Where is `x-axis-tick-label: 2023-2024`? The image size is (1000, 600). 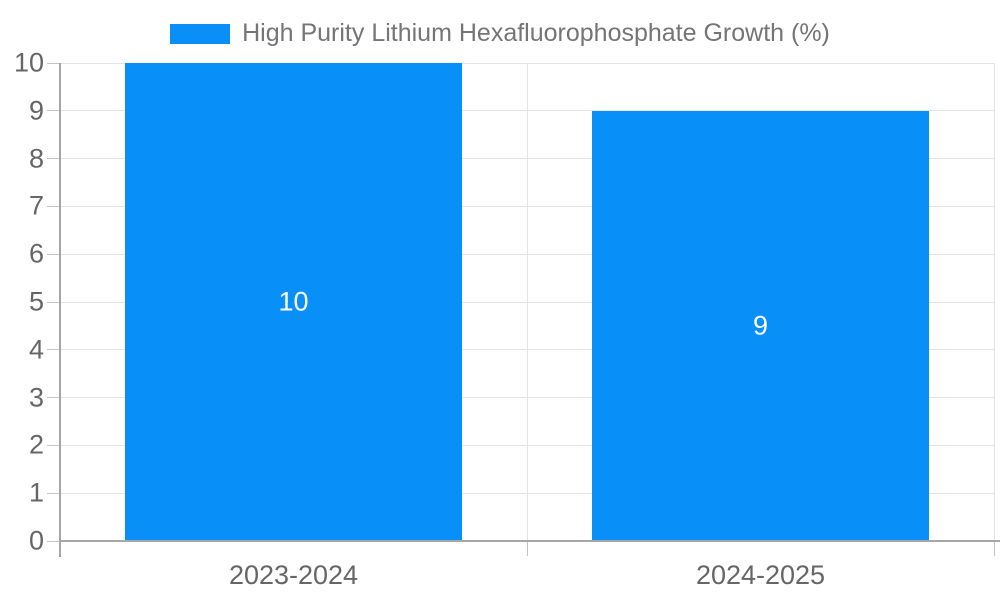
x-axis-tick-label: 2023-2024 is located at coordinates (293, 575).